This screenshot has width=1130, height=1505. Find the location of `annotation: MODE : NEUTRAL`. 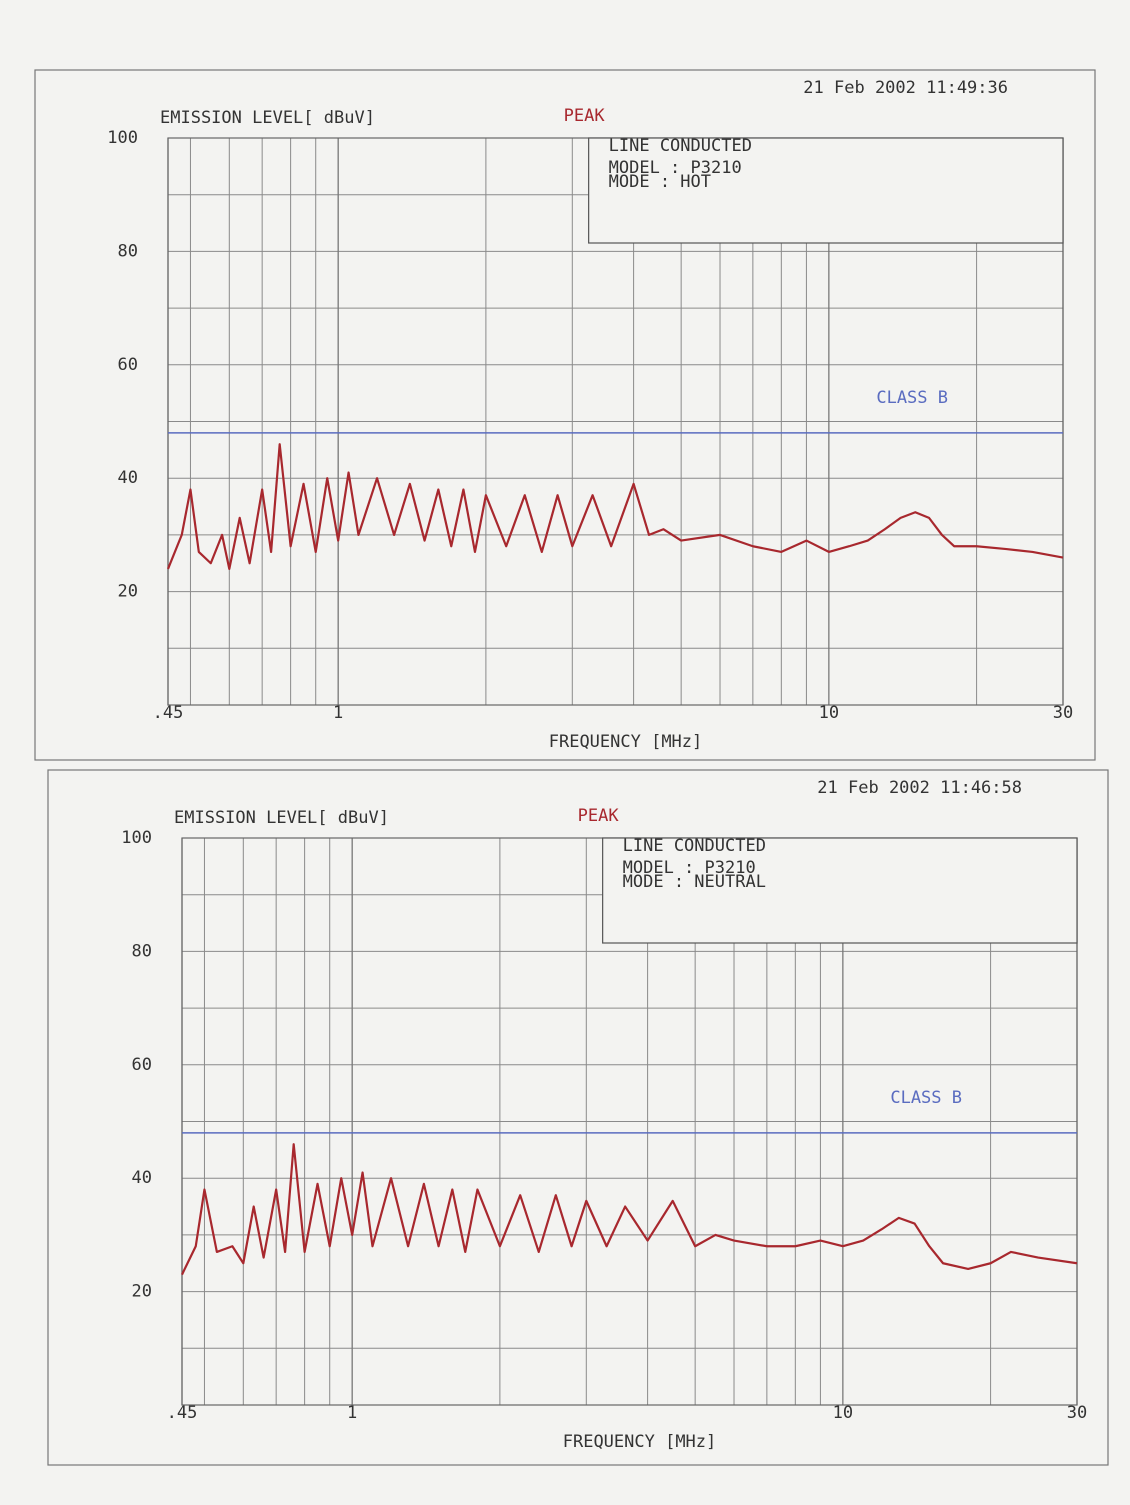

annotation: MODE : NEUTRAL is located at coordinates (694, 882).